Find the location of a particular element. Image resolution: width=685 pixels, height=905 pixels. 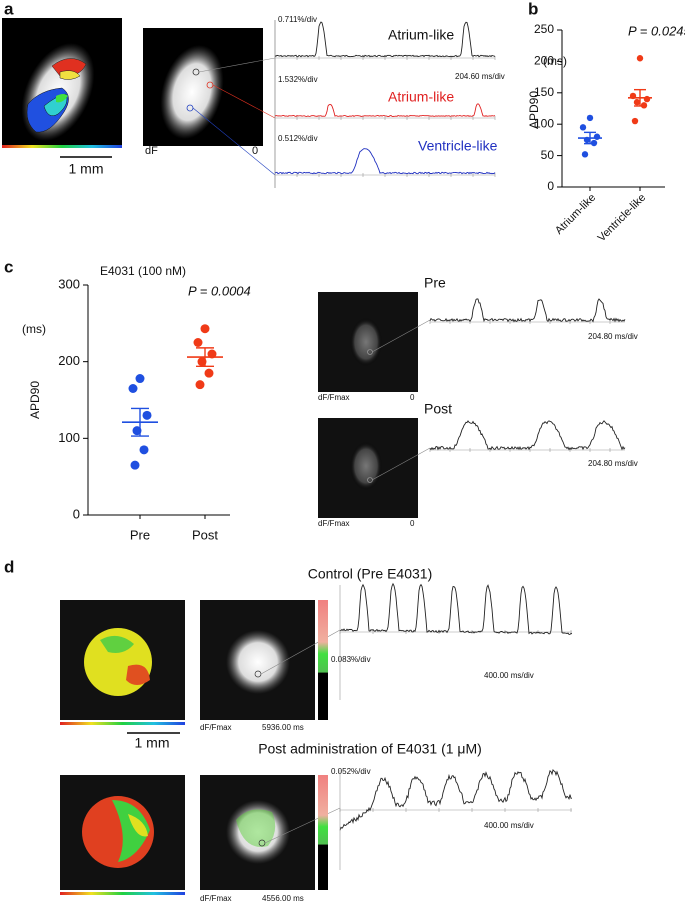

image-label: dF is located at coordinates (151, 151).